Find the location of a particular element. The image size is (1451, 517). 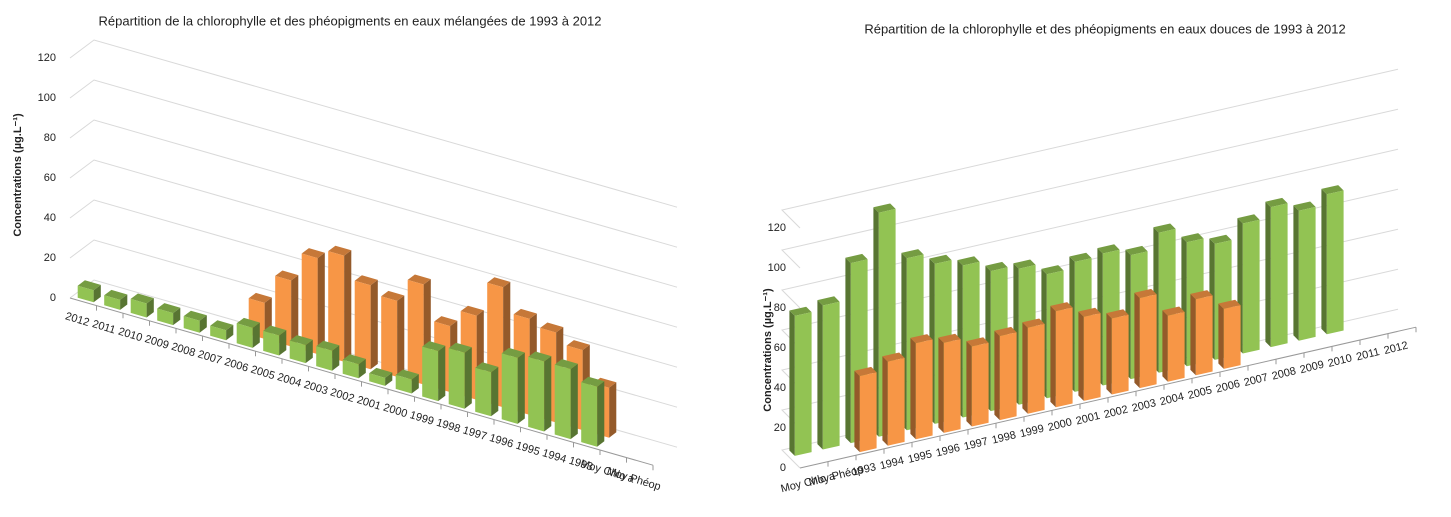

x-tick-label: 1999 is located at coordinates (1032, 432).